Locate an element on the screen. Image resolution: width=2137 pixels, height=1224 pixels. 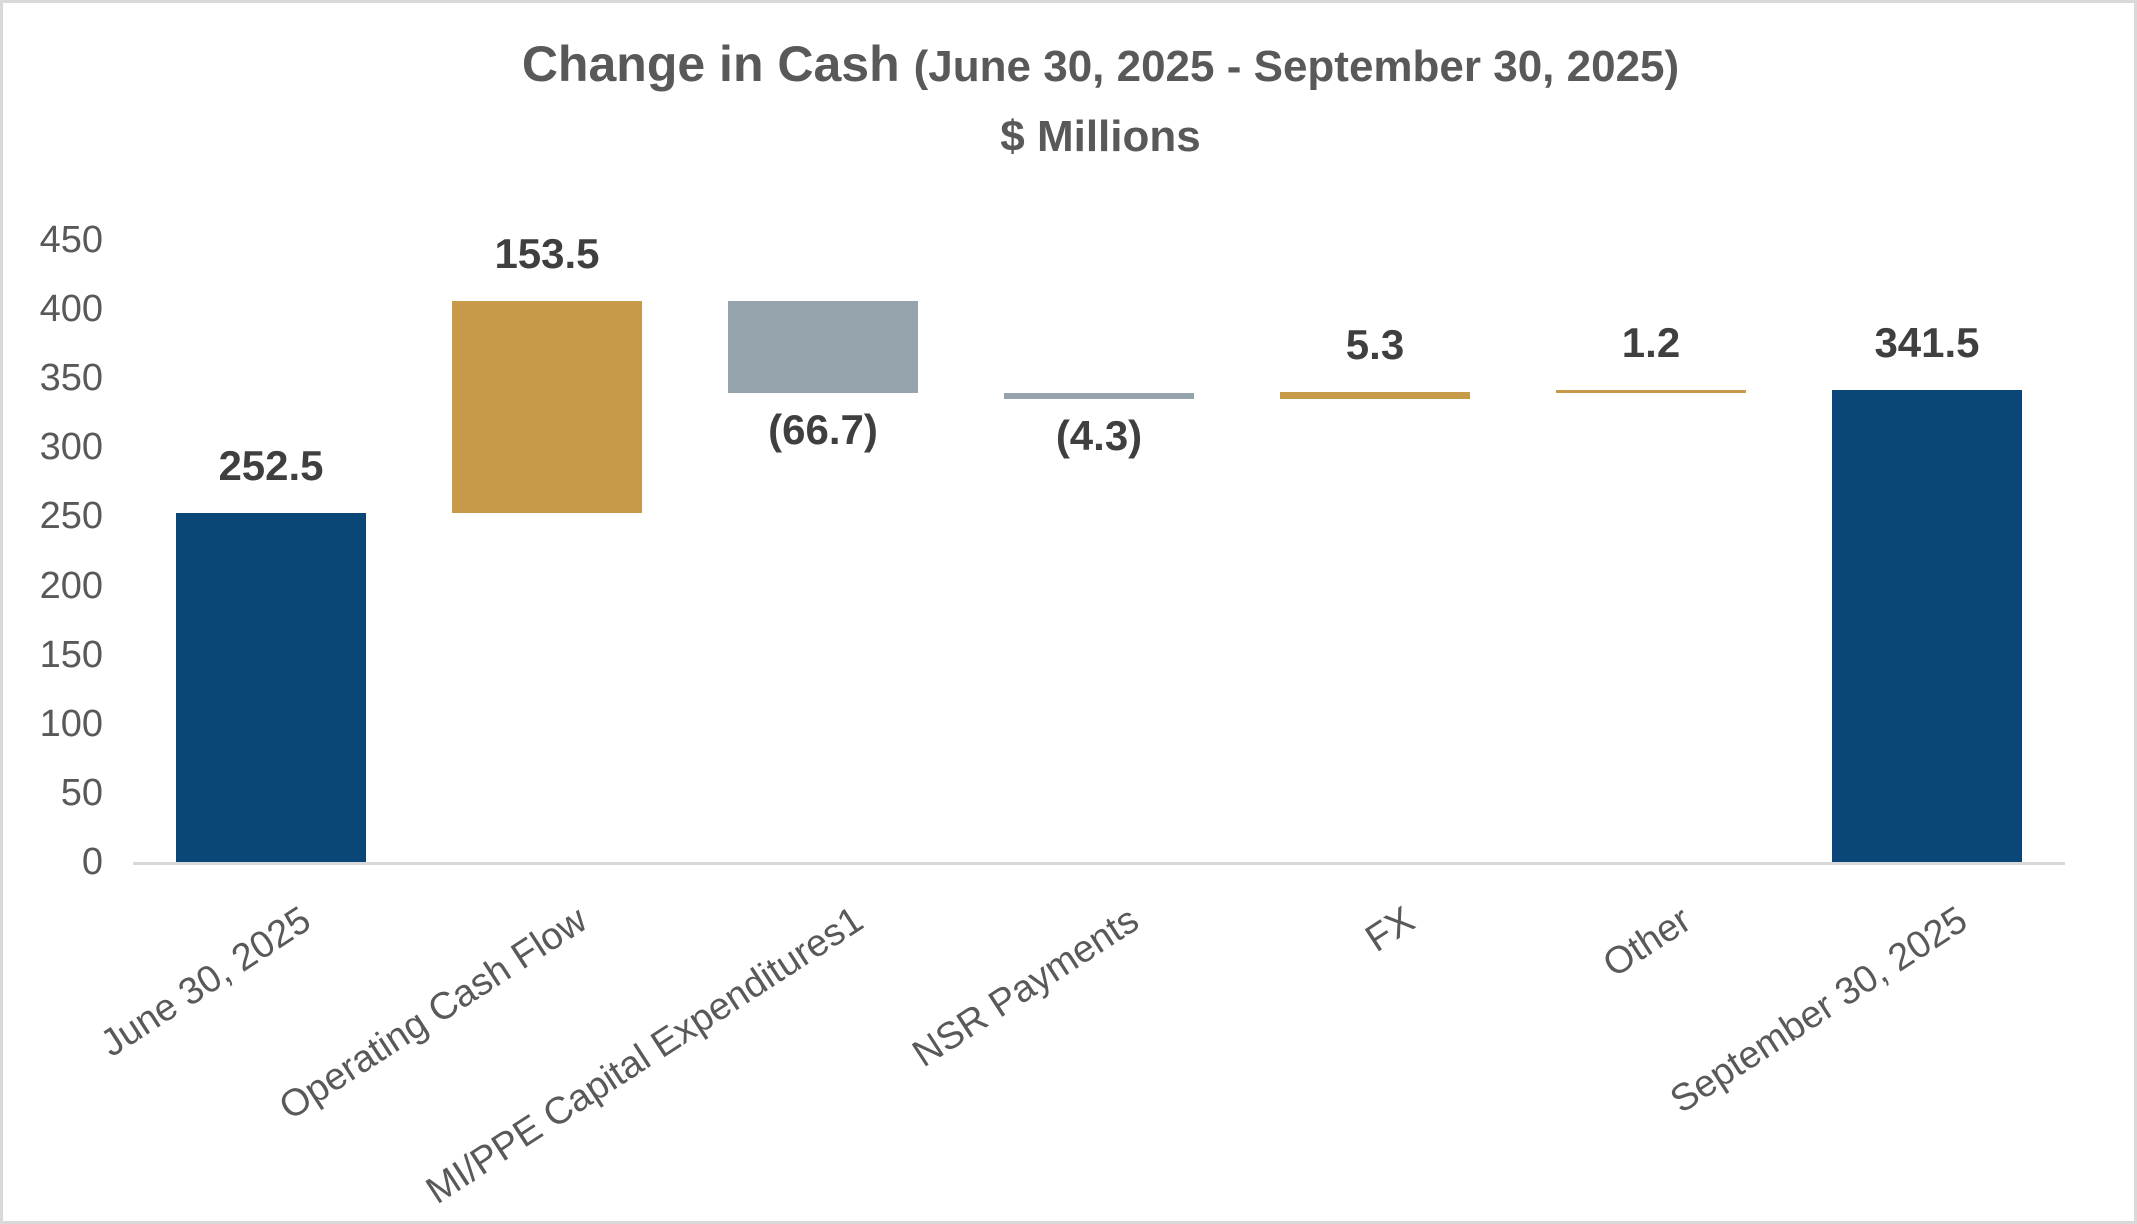
y-axis-label-150: 150 is located at coordinates (71, 654).